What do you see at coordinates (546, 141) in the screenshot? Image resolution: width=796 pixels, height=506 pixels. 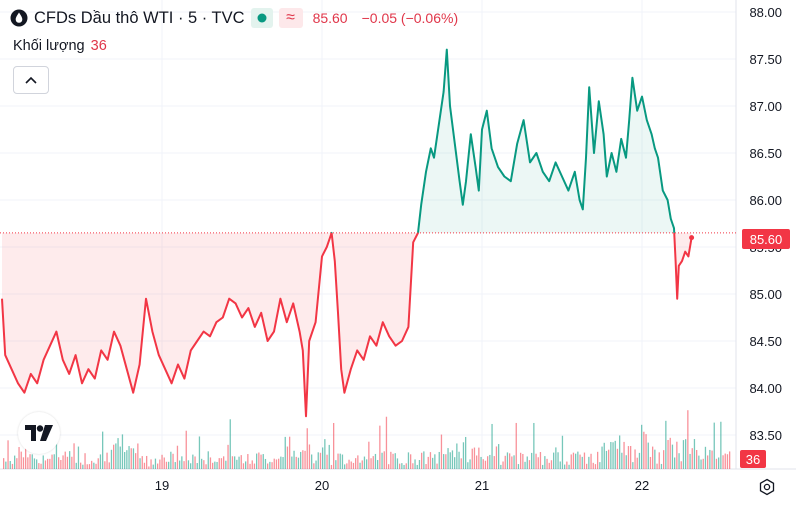 I see `area-fill-up` at bounding box center [546, 141].